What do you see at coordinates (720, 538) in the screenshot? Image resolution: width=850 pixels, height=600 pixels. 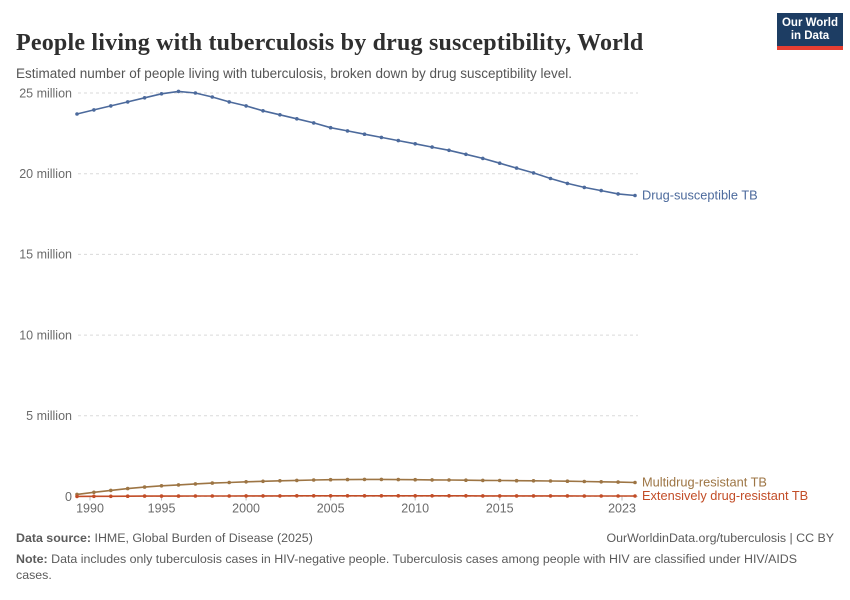 I see `owid-attribution-link: OurWorldinData.org/tuberculosis | CC BY` at bounding box center [720, 538].